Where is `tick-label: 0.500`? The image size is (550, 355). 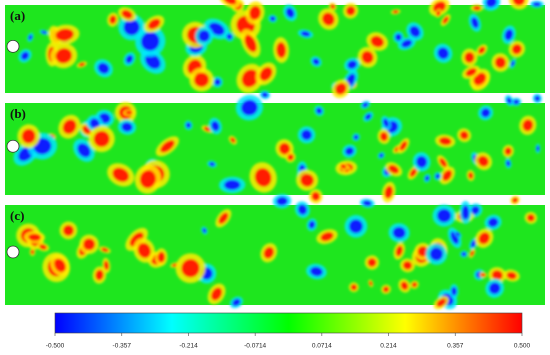 tick-label: 0.500 is located at coordinates (522, 346).